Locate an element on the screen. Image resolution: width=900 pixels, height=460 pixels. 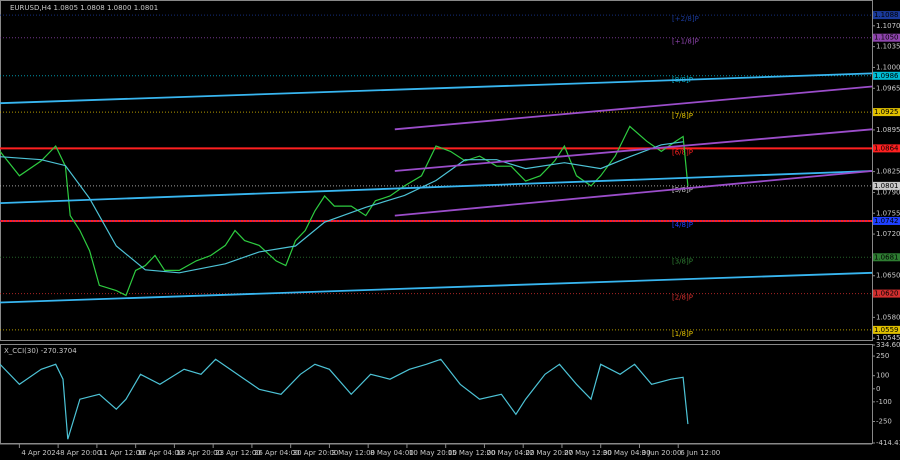
level-price-label: 1.1088 is located at coordinates (886, 15).